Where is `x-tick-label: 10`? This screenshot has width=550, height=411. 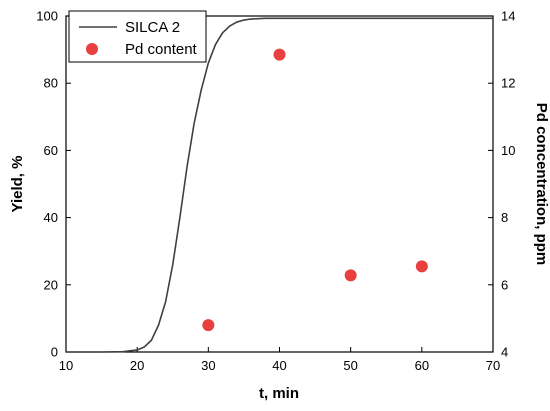
x-tick-label: 10 is located at coordinates (66, 365).